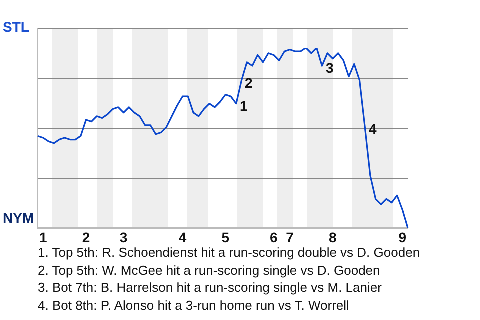 The width and height of the screenshot is (480, 320). I want to click on x-tick-label: 2, so click(86, 237).